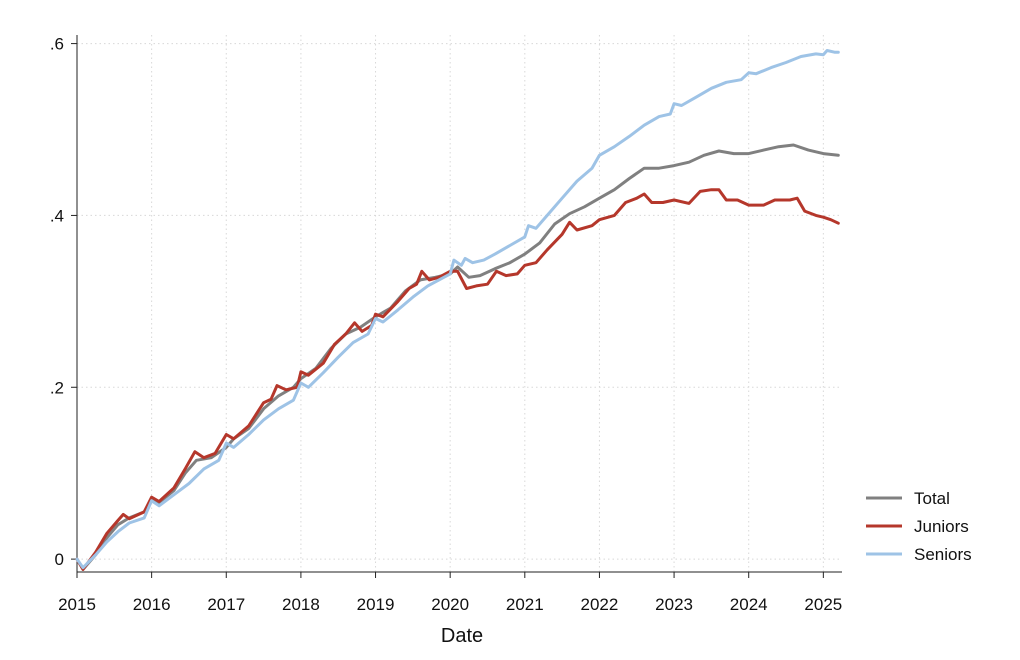 The height and width of the screenshot is (660, 1020). Describe the element at coordinates (823, 604) in the screenshot. I see `x-tick-label: 2025` at that location.